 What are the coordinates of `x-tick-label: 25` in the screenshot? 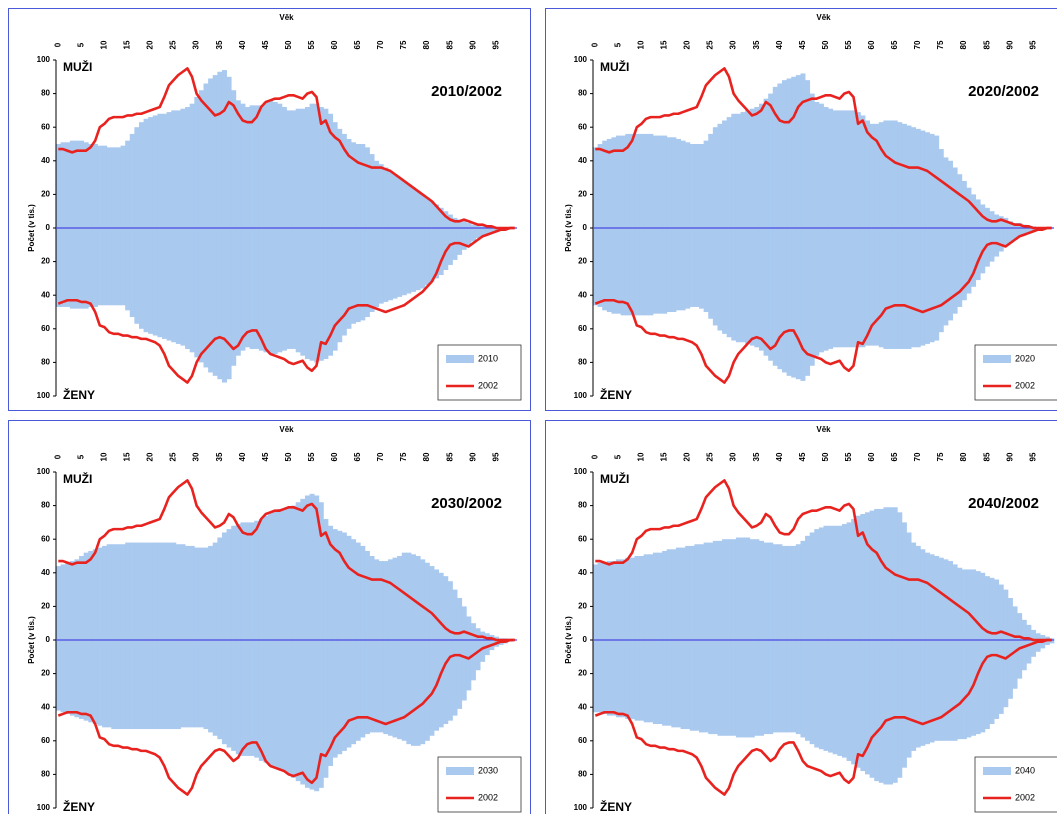 It's located at (173, 44).